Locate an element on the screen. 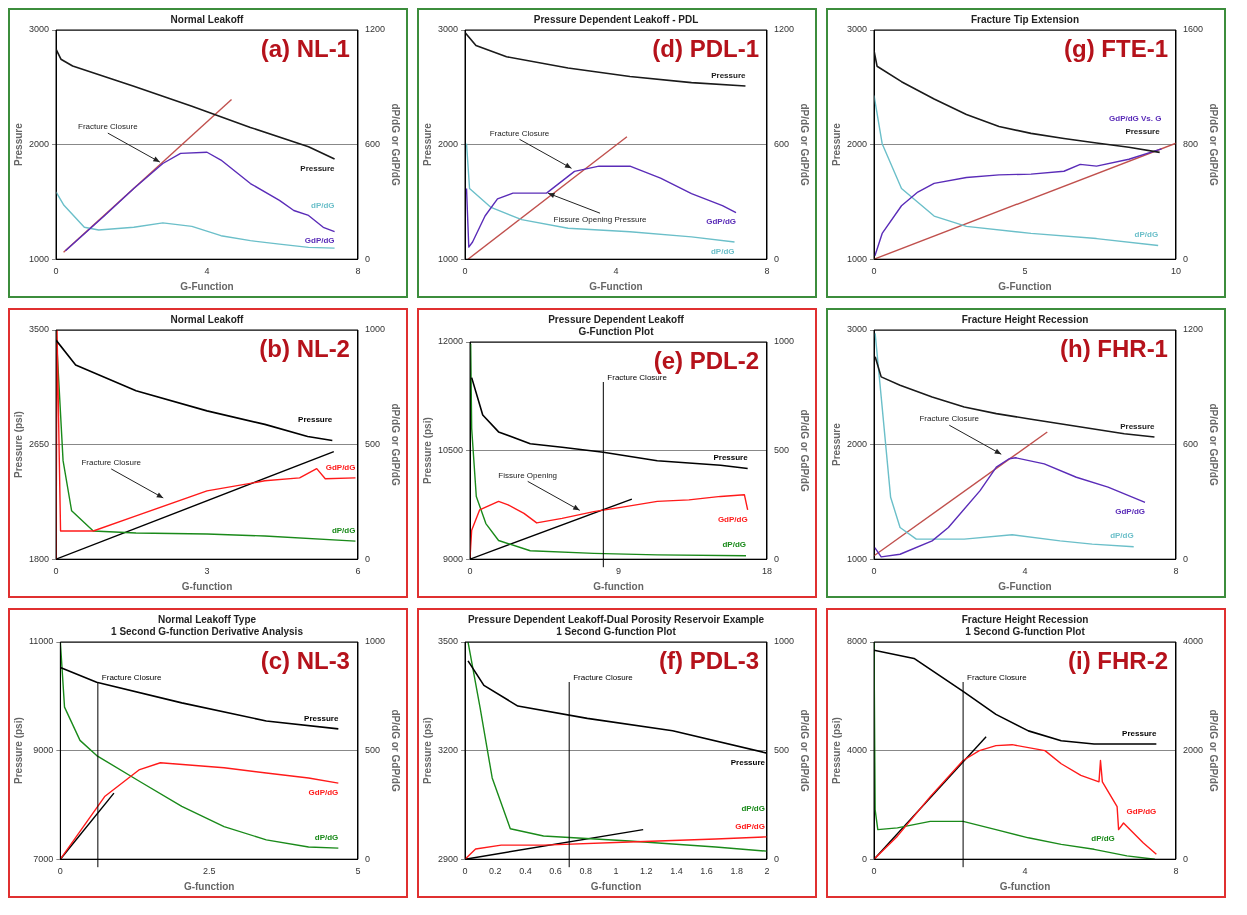 This screenshot has width=1247, height=915. annotation: (b) NL-2 is located at coordinates (304, 348).